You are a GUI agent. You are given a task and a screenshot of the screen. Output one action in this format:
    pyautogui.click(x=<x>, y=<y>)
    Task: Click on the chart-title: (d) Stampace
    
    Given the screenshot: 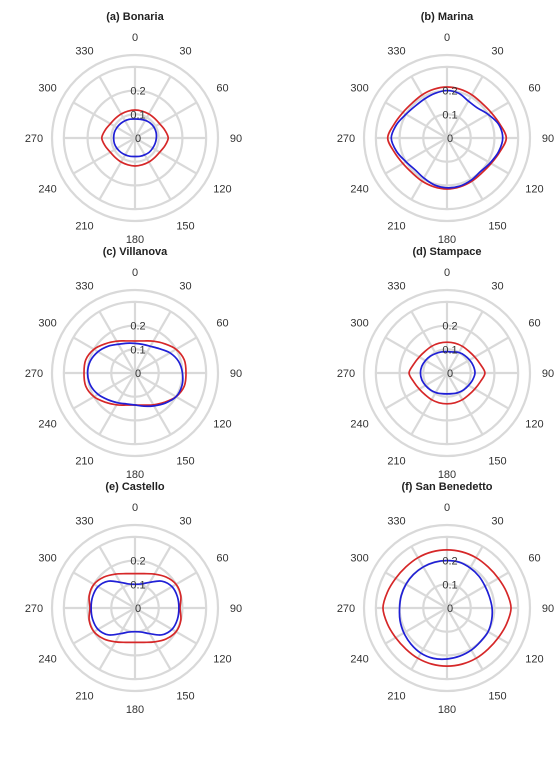 What is the action you would take?
    pyautogui.click(x=446, y=252)
    